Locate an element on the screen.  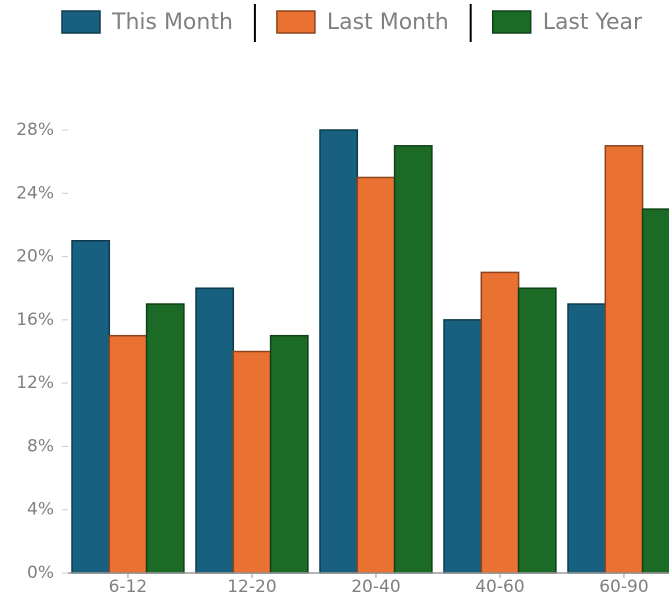
legend-label: Last Year is located at coordinates (593, 22).